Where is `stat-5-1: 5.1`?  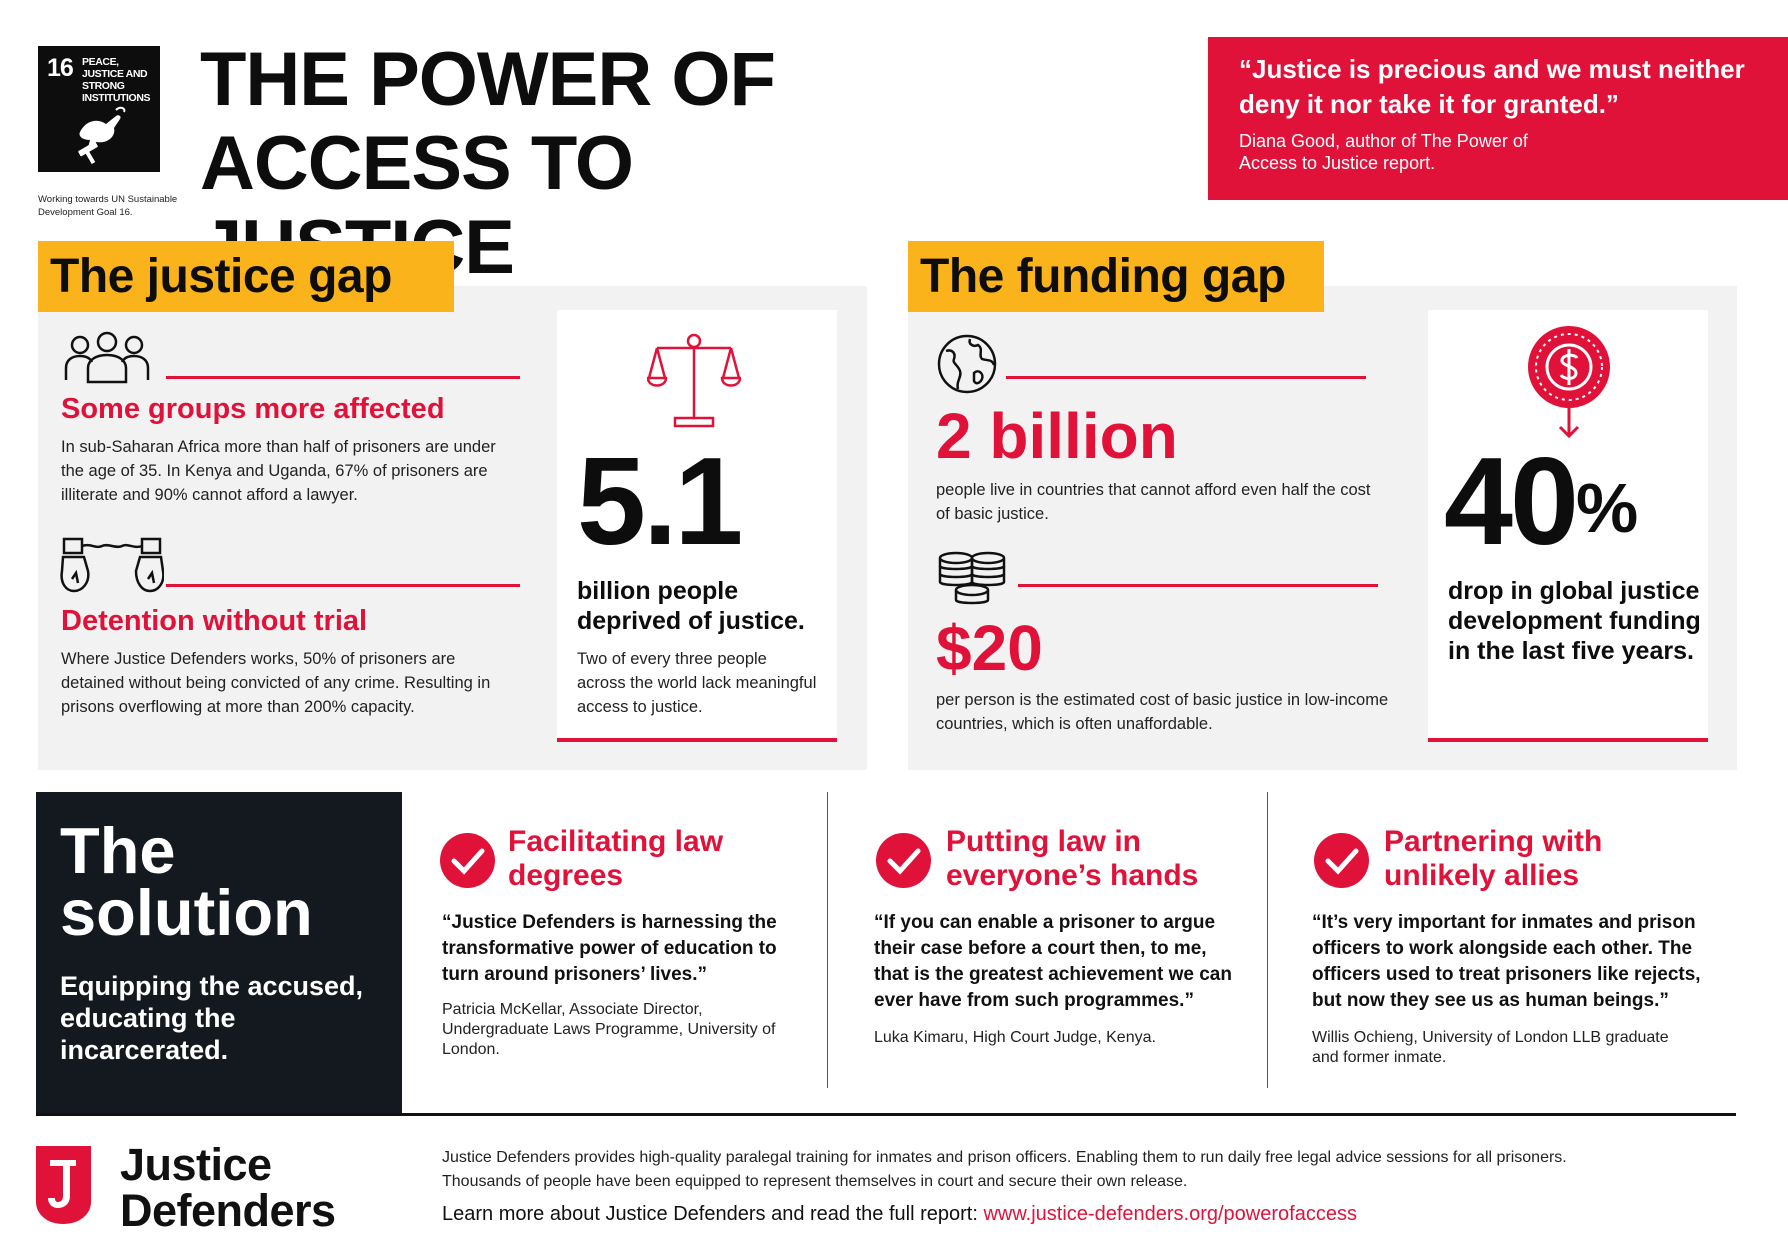
stat-5-1: 5.1 is located at coordinates (660, 502).